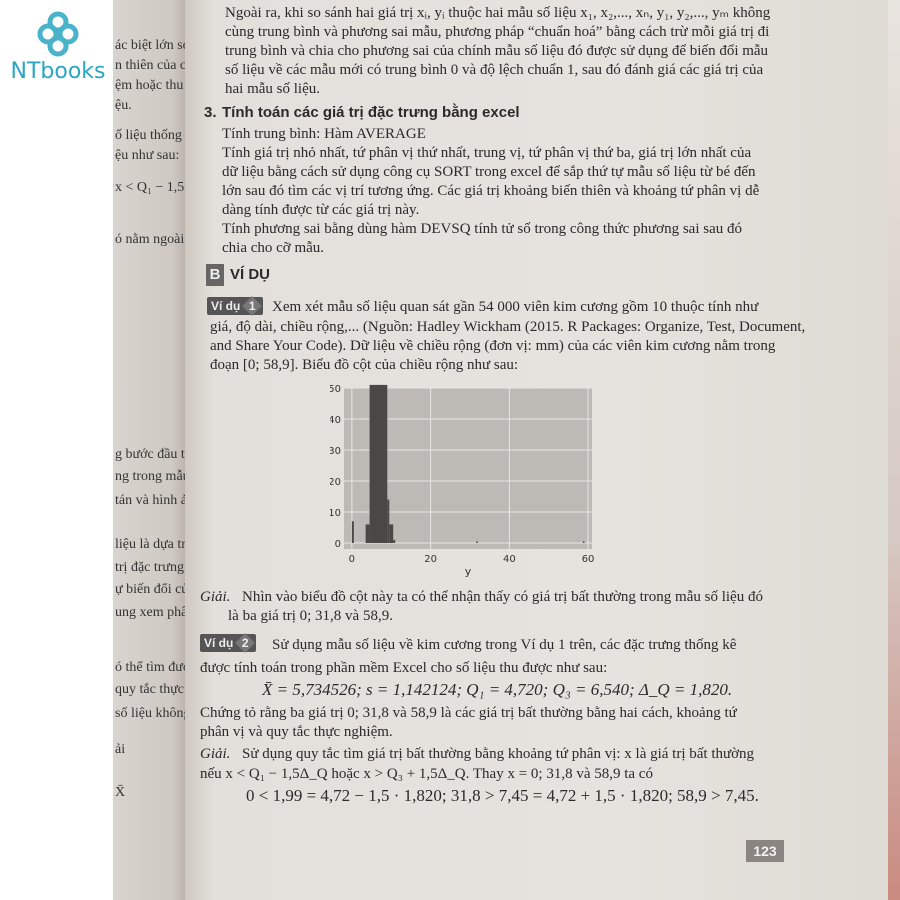  What do you see at coordinates (120, 749) in the screenshot?
I see `left-page-fragment: ải` at bounding box center [120, 749].